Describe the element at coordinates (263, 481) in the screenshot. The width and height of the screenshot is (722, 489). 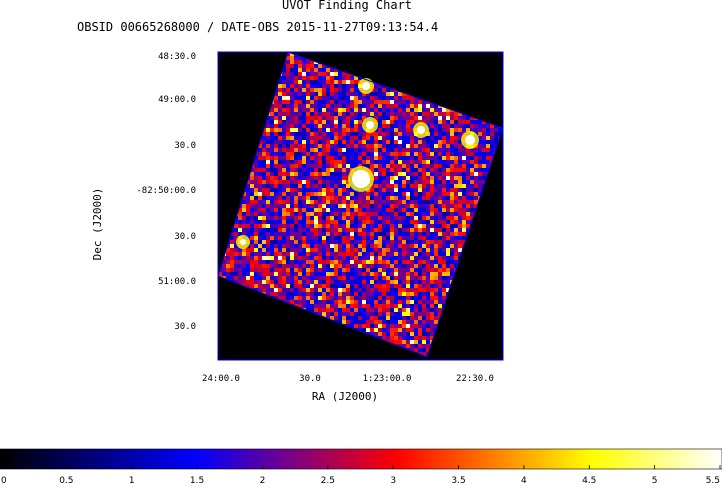
I see `colorbar-tick-label: 2` at that location.